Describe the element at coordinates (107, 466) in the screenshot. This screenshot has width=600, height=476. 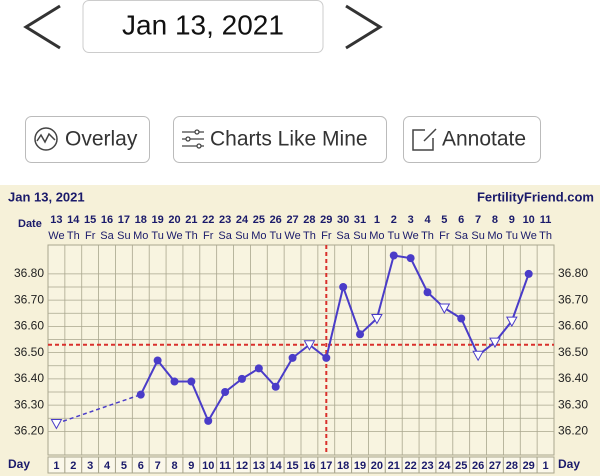
I see `day-number: 4` at that location.